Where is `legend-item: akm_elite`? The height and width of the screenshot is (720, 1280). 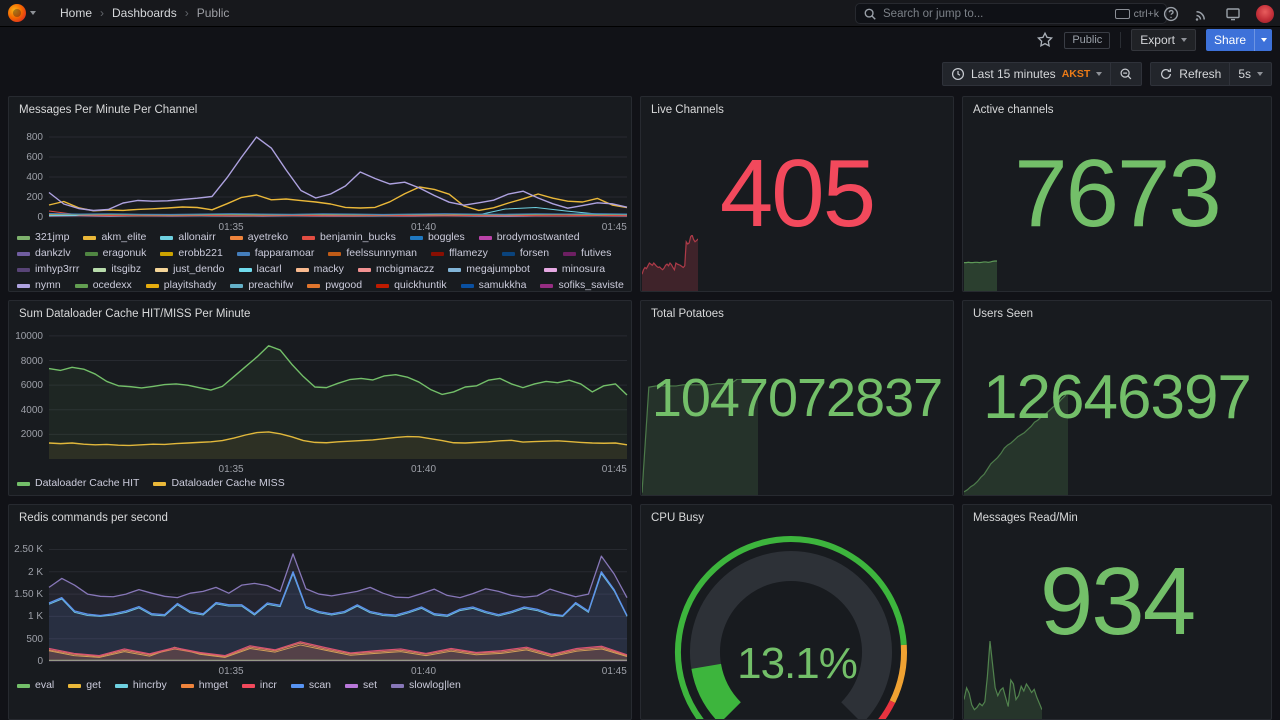 legend-item: akm_elite is located at coordinates (114, 237).